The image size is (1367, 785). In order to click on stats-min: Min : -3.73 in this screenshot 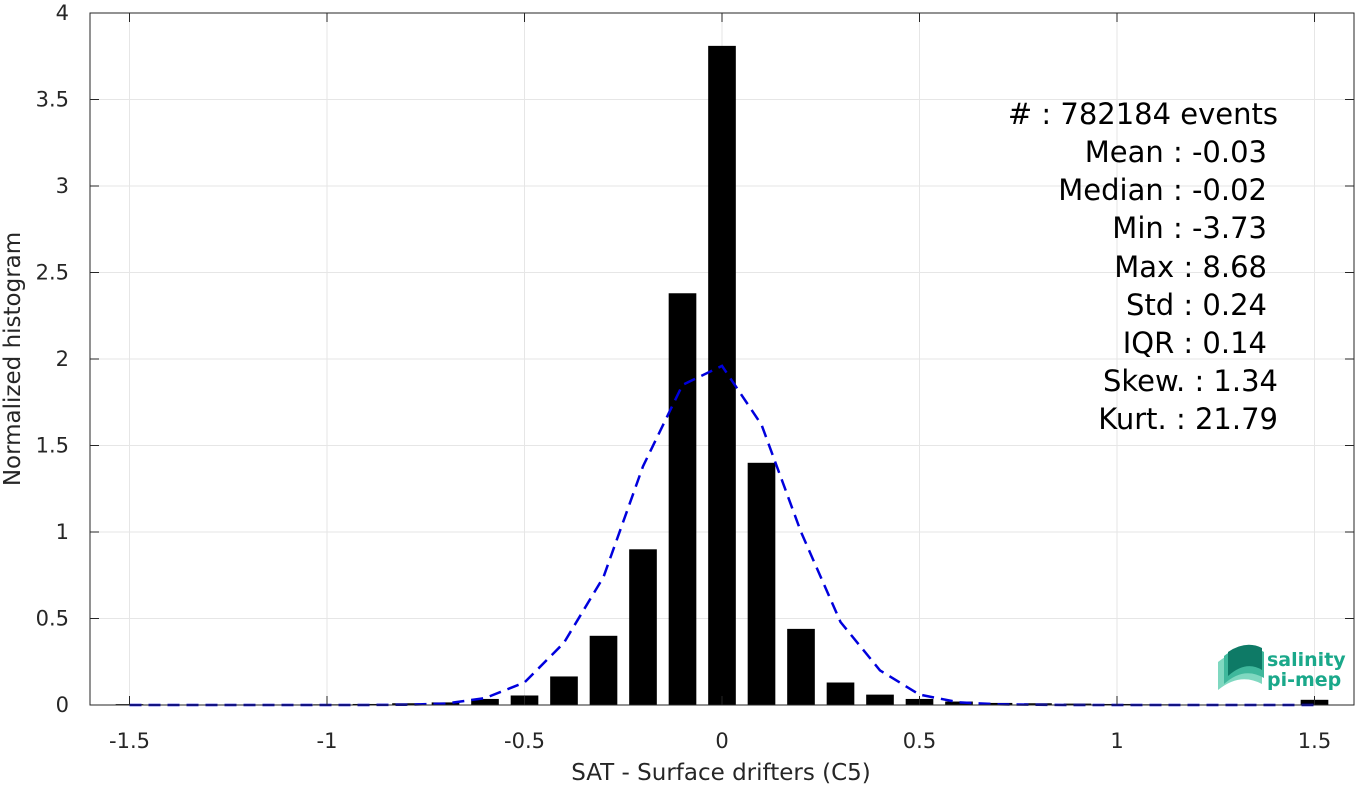, I will do `click(1189, 228)`.